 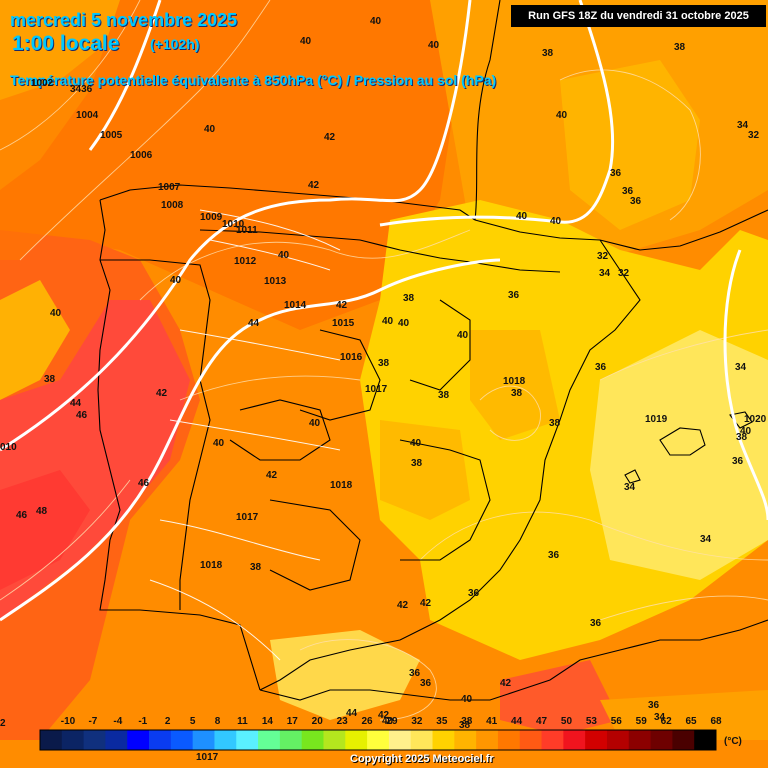 I want to click on legend-tick-label: 11, so click(x=242, y=721).